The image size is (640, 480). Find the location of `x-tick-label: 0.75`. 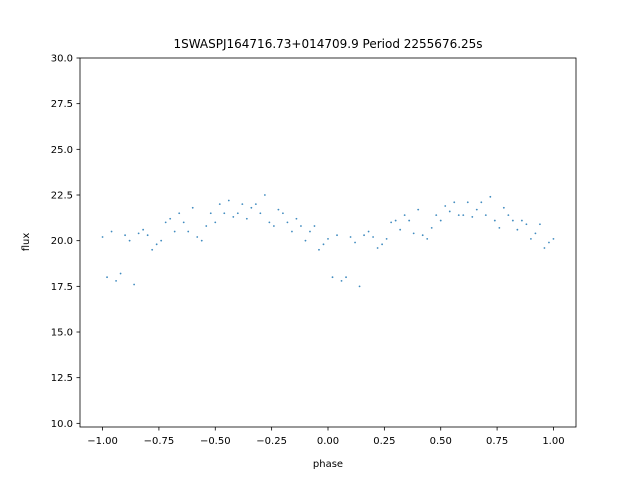

x-tick-label: 0.75 is located at coordinates (497, 441).